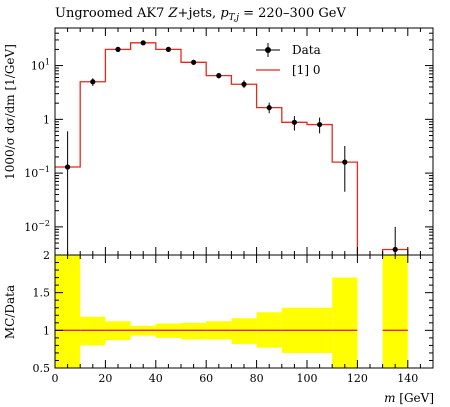 This screenshot has width=450, height=407. What do you see at coordinates (409, 398) in the screenshot?
I see `x-axis-label: m [GeV]` at bounding box center [409, 398].